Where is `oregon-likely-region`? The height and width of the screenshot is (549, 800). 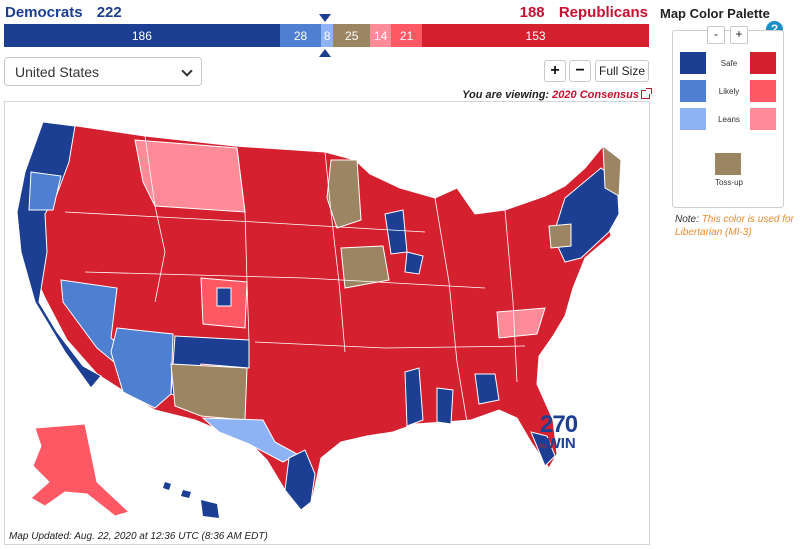 oregon-likely-region is located at coordinates (45, 191).